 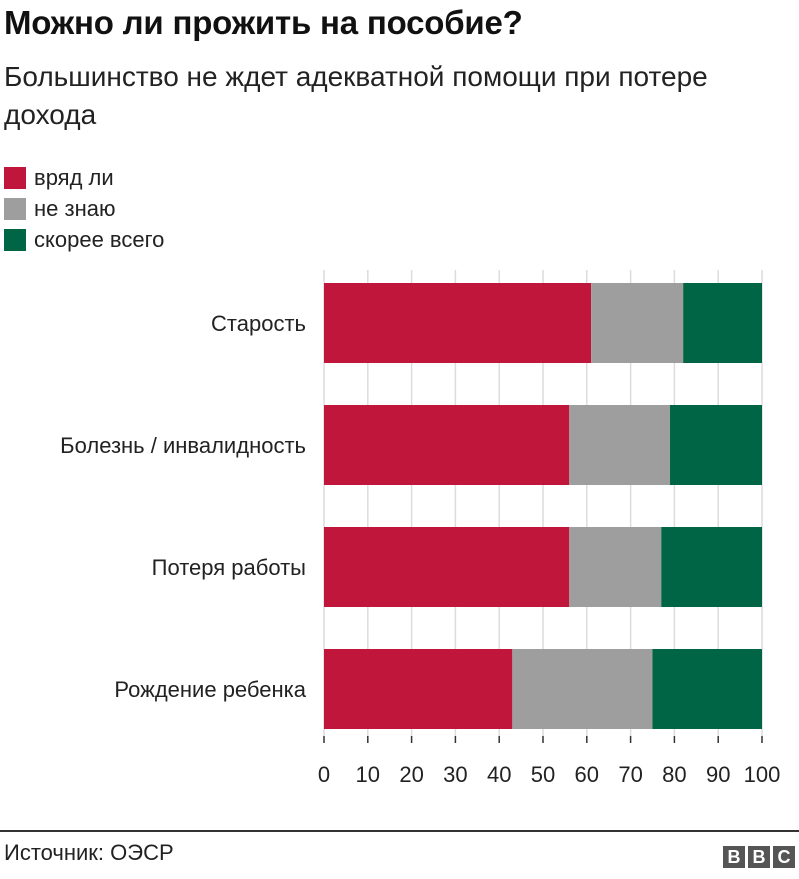 What do you see at coordinates (324, 774) in the screenshot?
I see `tick-label: 0` at bounding box center [324, 774].